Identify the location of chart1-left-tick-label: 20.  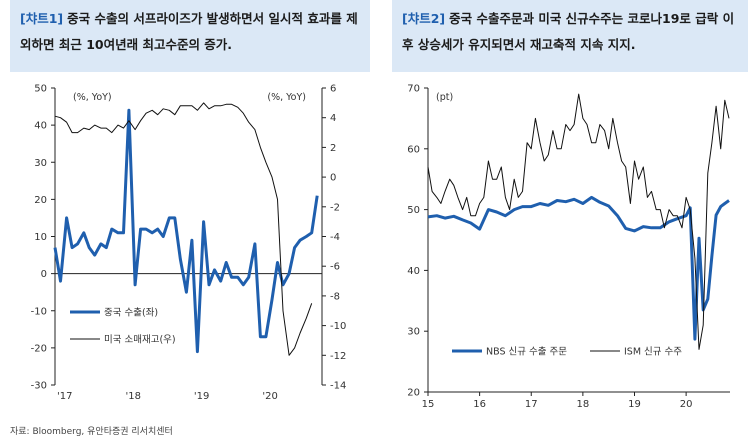
(40, 200).